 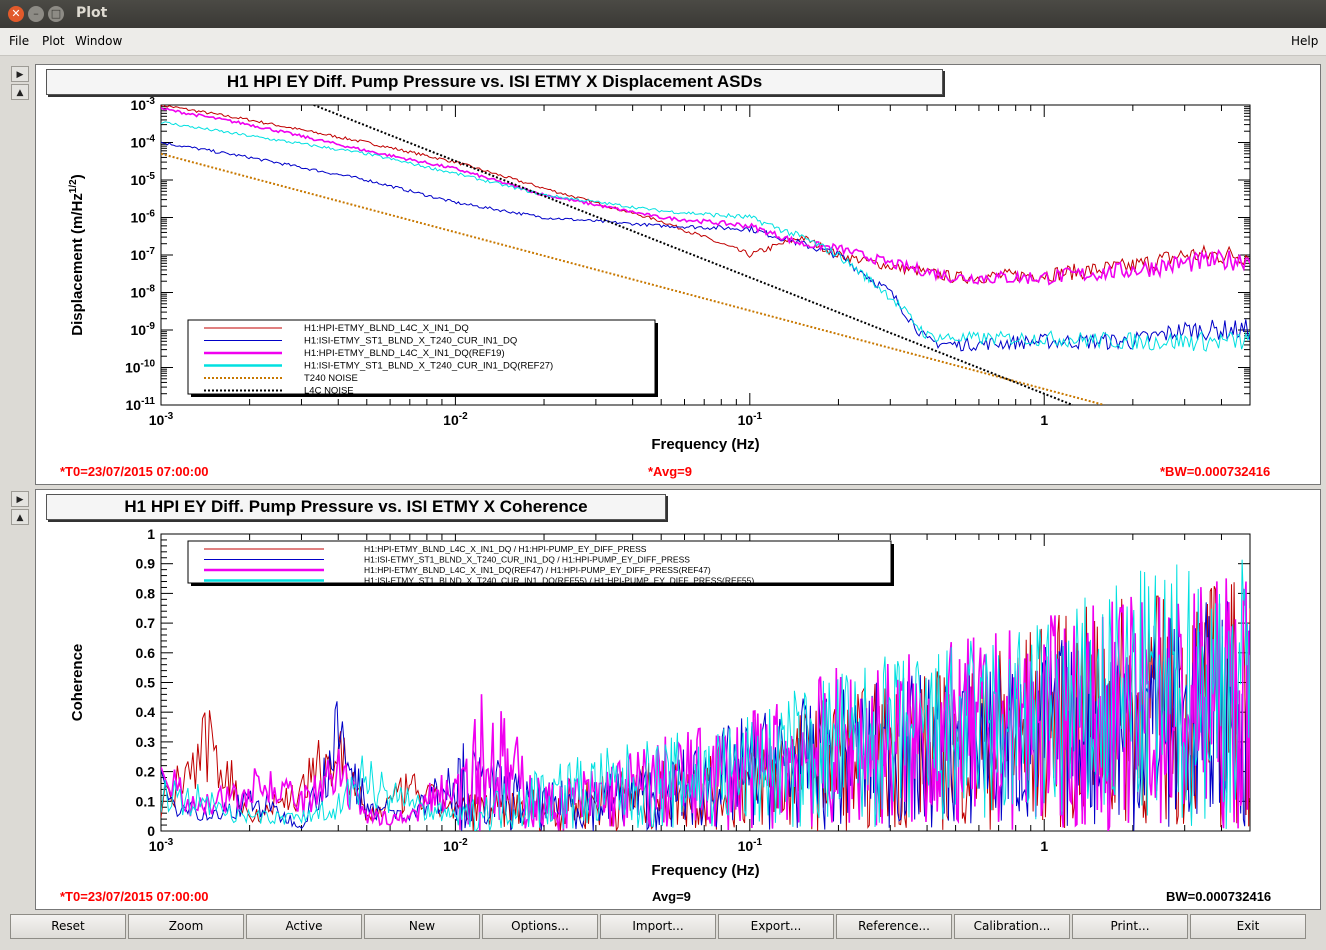 What do you see at coordinates (68, 926) in the screenshot?
I see `reset-button: Reset` at bounding box center [68, 926].